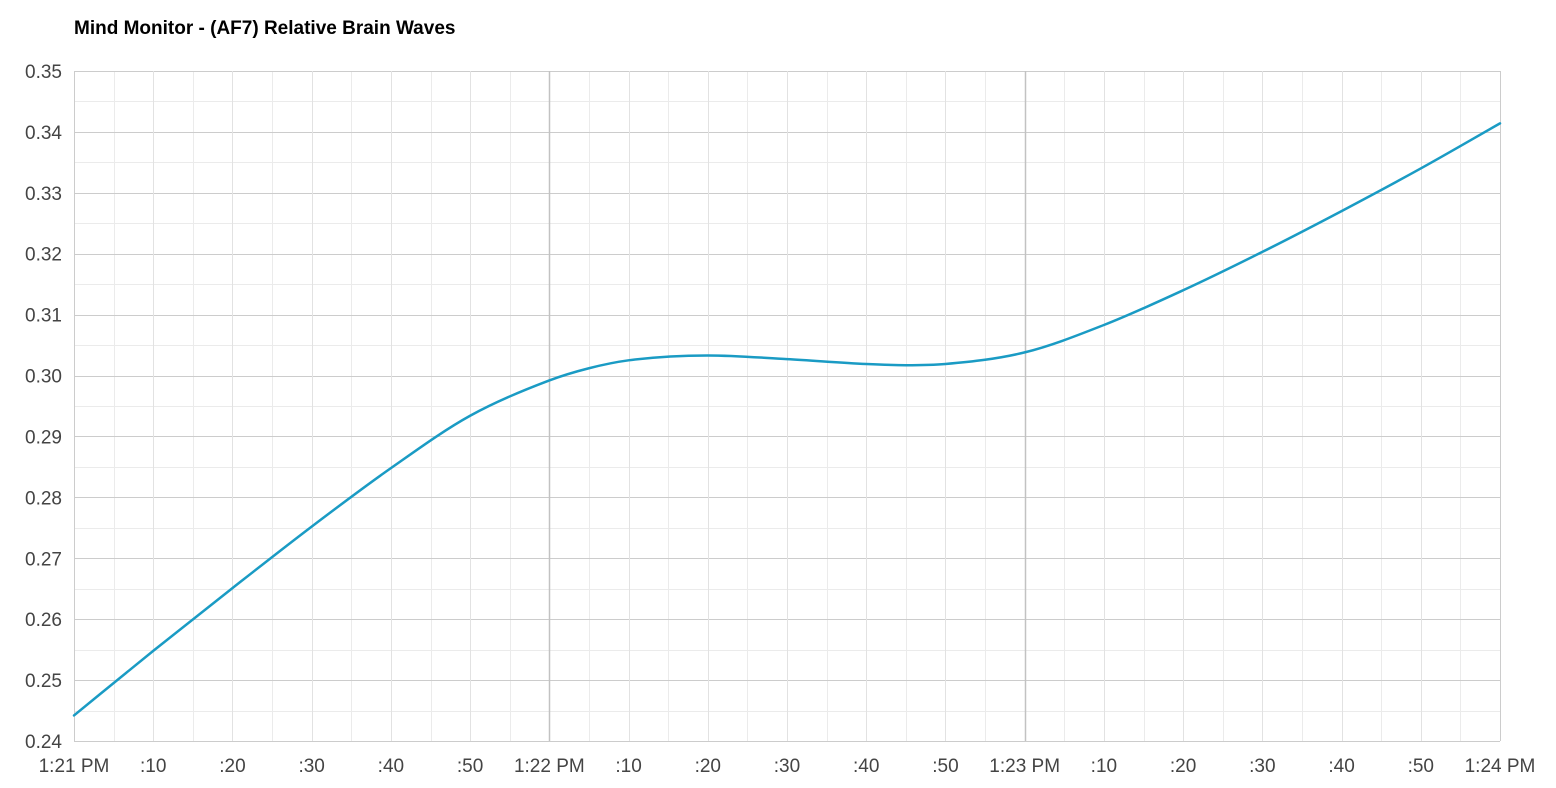 This screenshot has height=788, width=1556. What do you see at coordinates (43, 316) in the screenshot?
I see `y-tick-label: 0.31` at bounding box center [43, 316].